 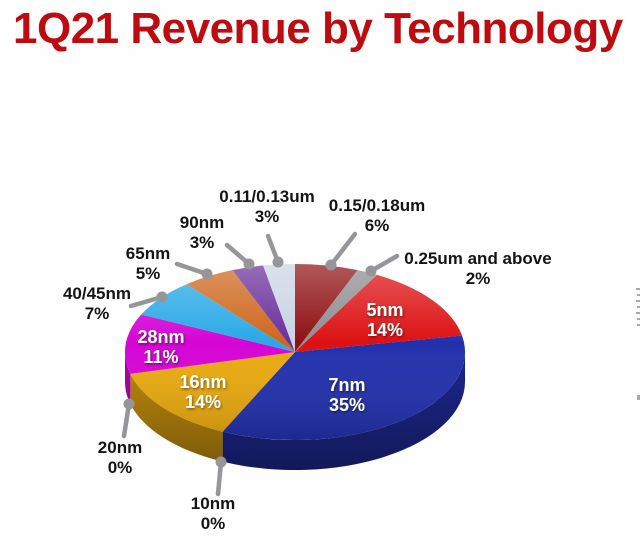 I want to click on screen-edge-artifact, so click(x=637, y=268).